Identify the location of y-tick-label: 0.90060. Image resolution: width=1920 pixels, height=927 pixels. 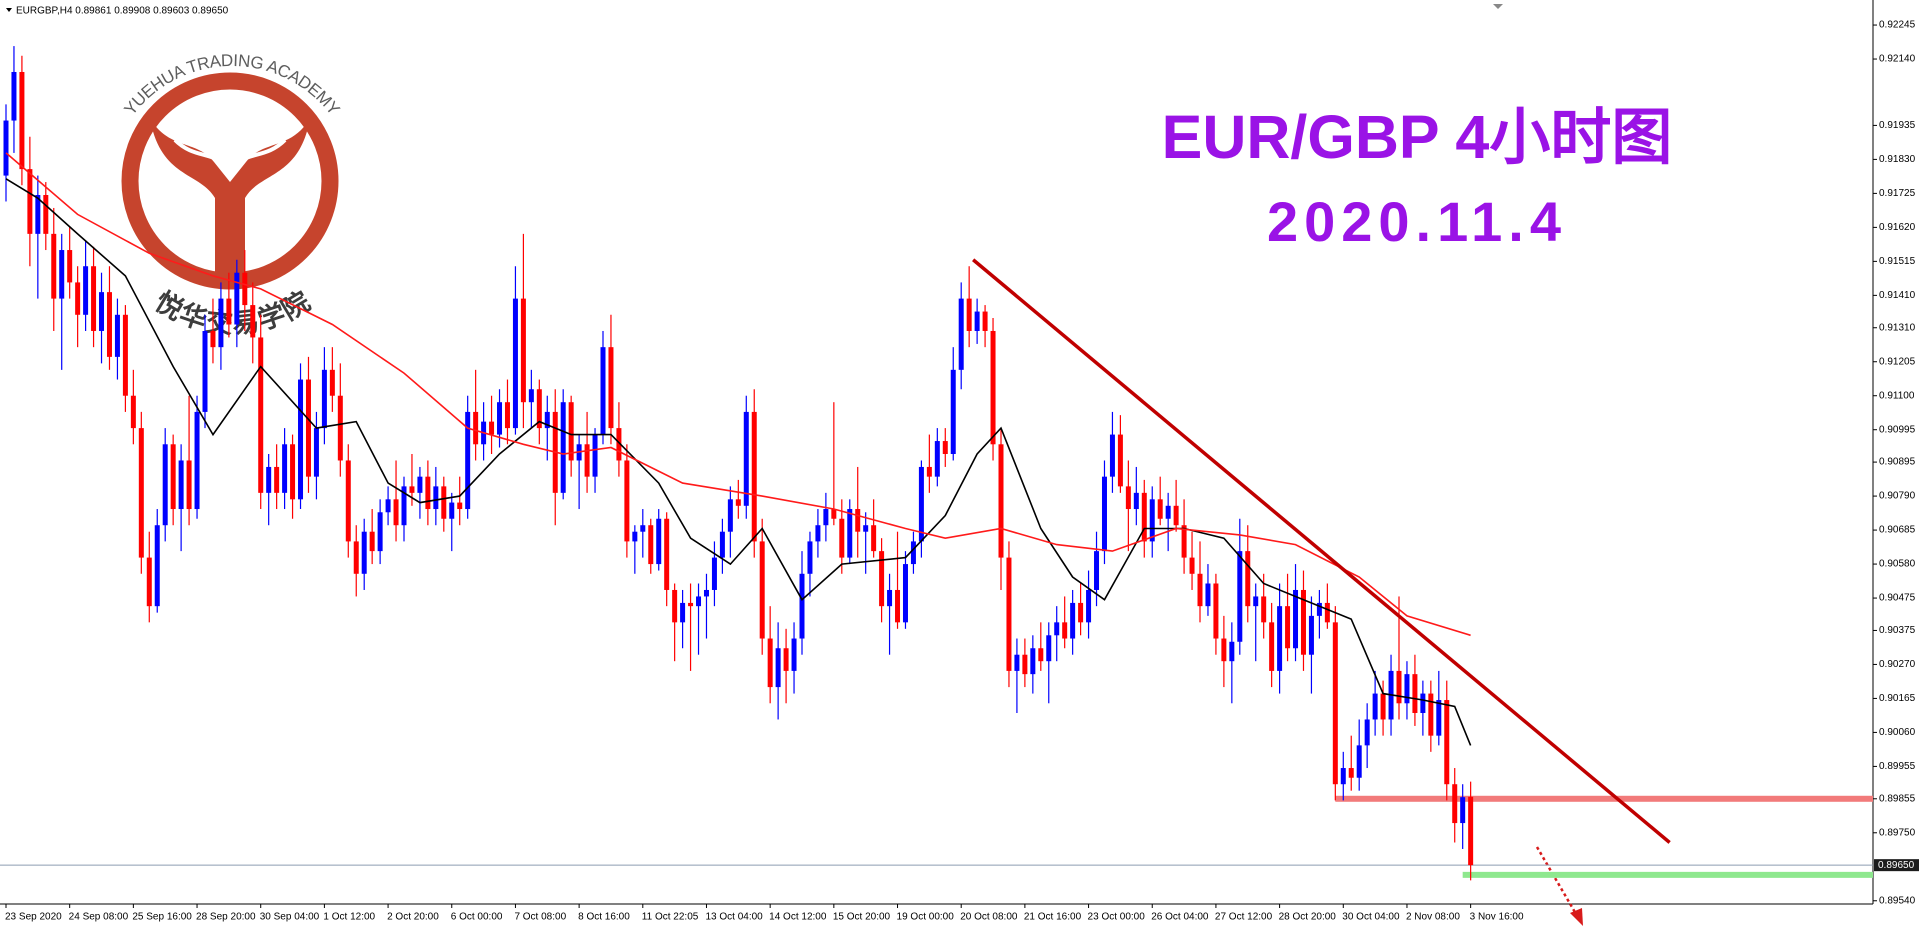
(1897, 732).